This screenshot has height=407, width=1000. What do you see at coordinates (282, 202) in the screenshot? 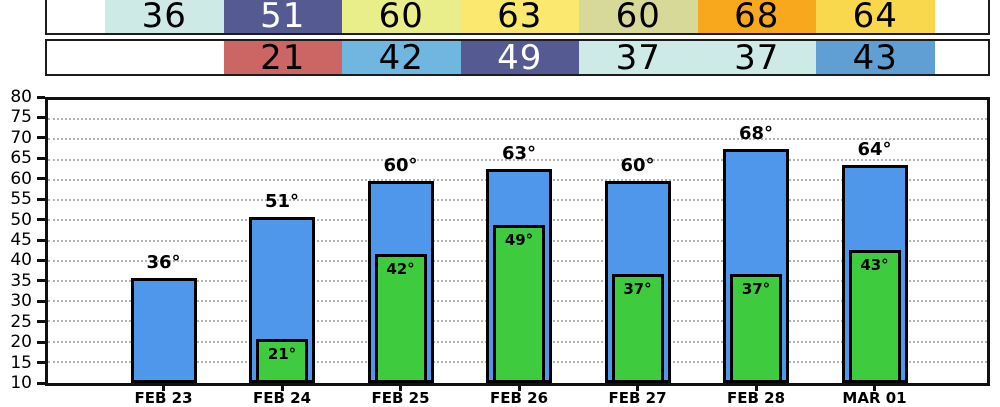
I see `high-bar-value-label: 51°` at bounding box center [282, 202].